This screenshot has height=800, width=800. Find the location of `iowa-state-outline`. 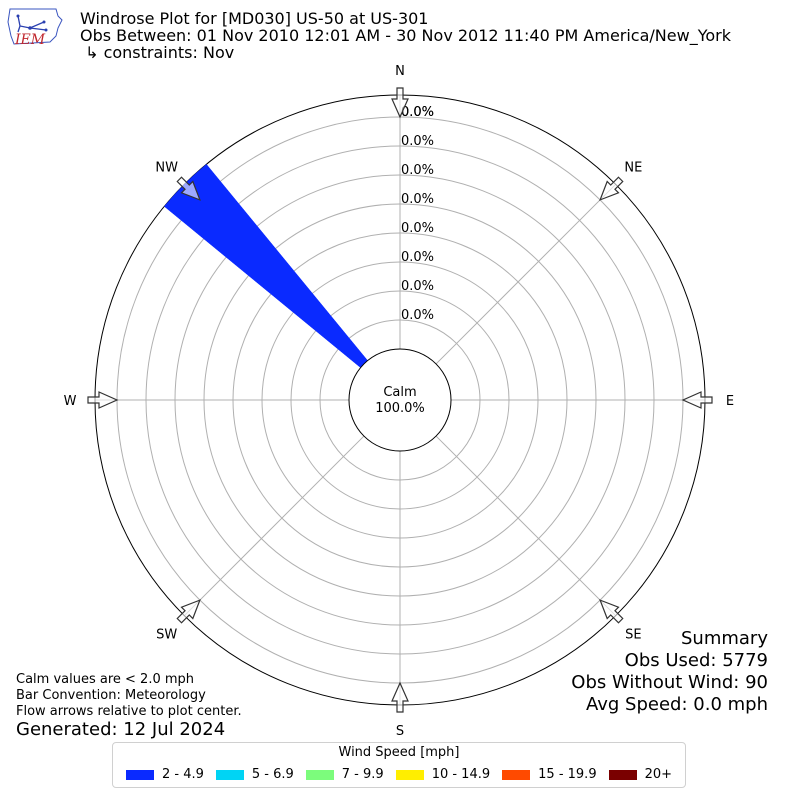

iowa-state-outline is located at coordinates (35, 26).